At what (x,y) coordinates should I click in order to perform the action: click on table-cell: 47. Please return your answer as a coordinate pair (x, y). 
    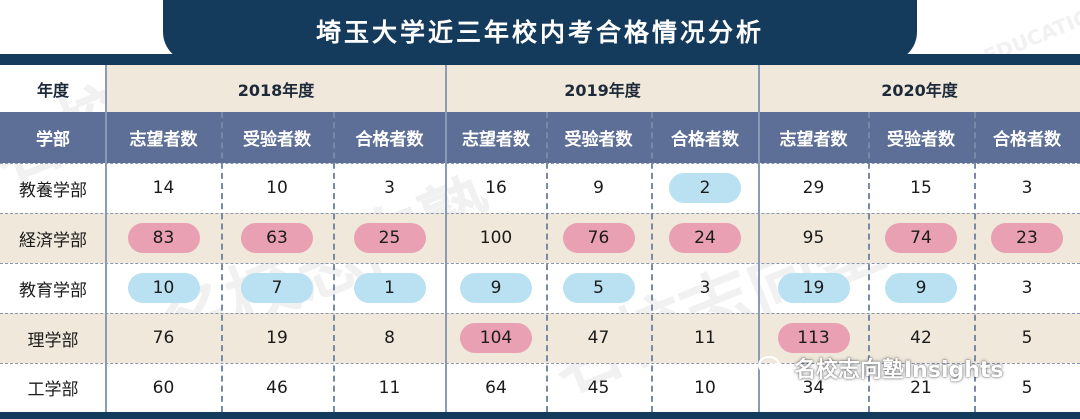
    Looking at the image, I should click on (598, 338).